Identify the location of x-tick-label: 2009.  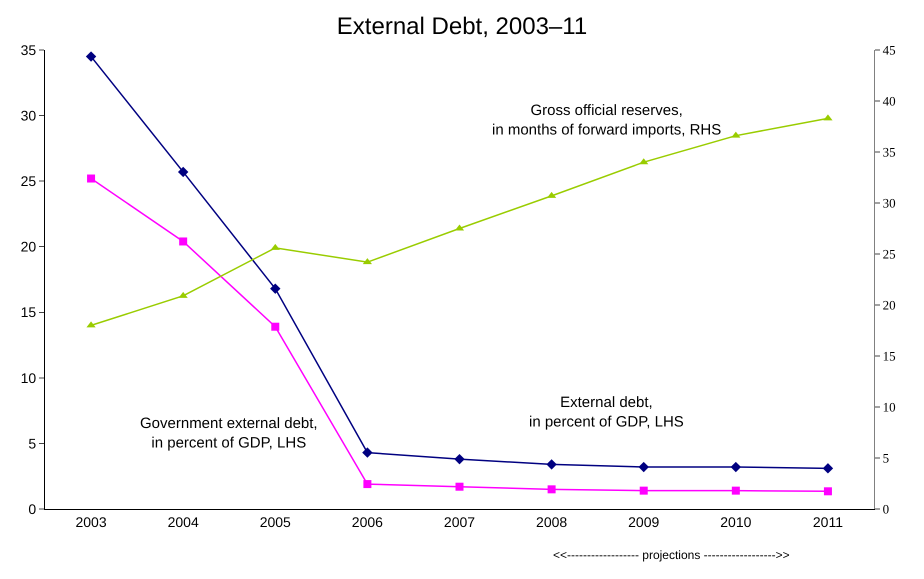
(644, 522).